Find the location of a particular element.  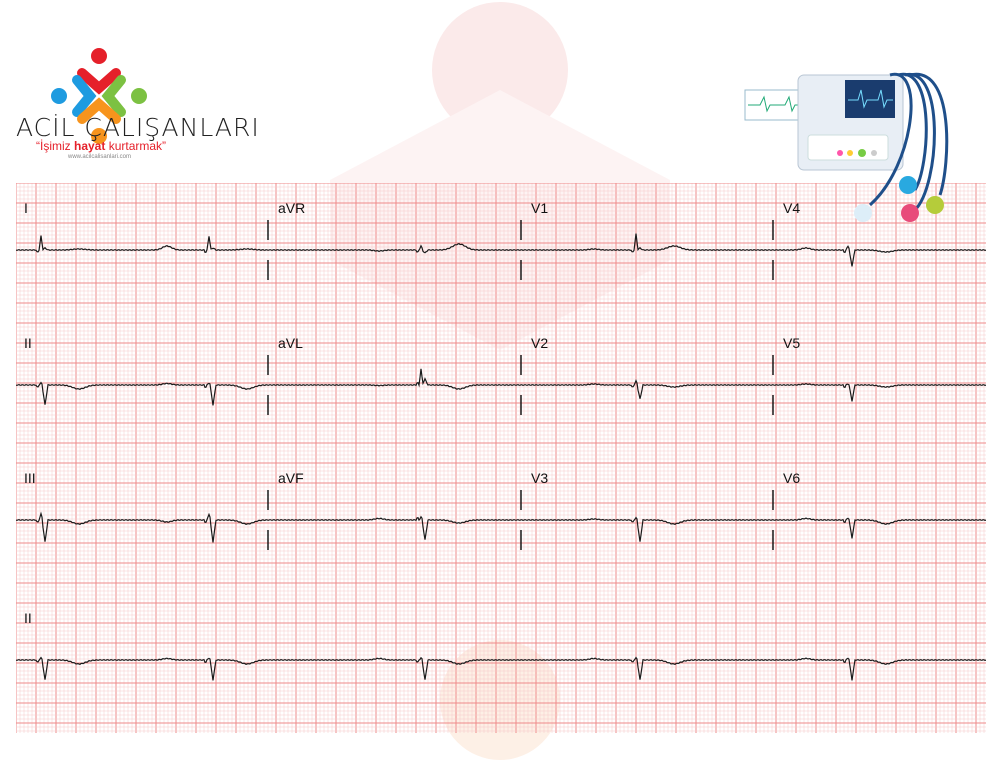

lead-label: V1 is located at coordinates (540, 208).